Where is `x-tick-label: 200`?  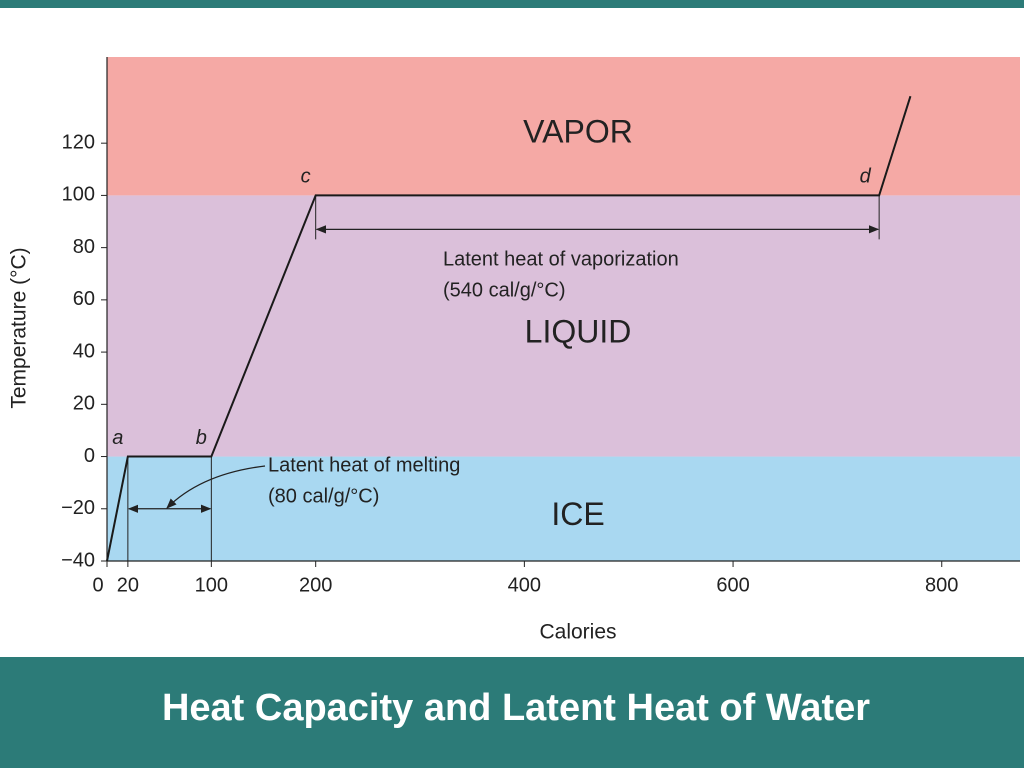 x-tick-label: 200 is located at coordinates (315, 585).